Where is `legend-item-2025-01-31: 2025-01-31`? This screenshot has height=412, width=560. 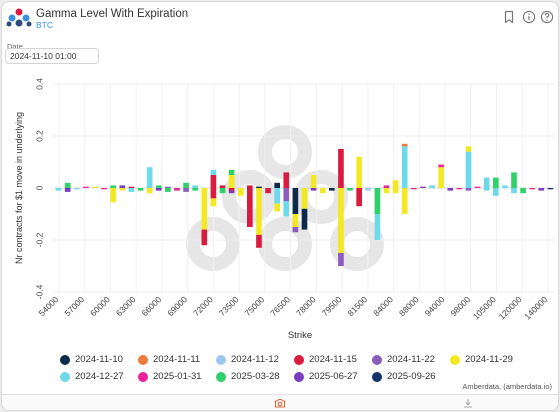
legend-item-2025-01-31: 2025-01-31 is located at coordinates (177, 376).